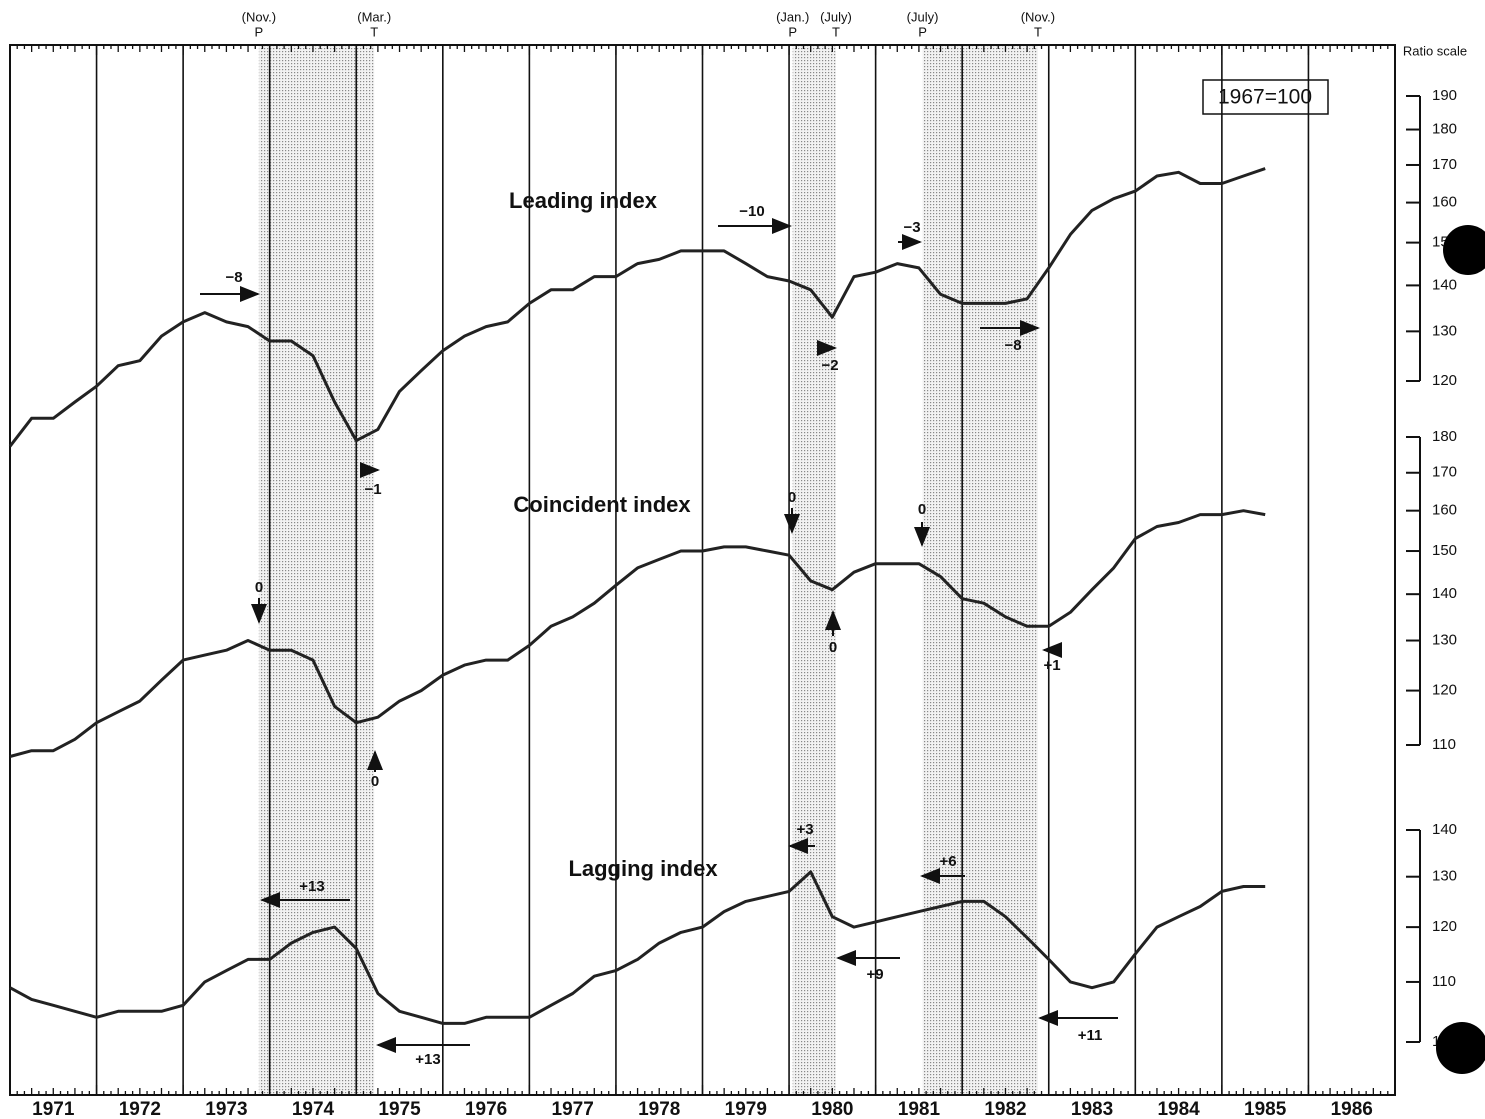  What do you see at coordinates (792, 16) in the screenshot?
I see `peak-month: (Jan.)` at bounding box center [792, 16].